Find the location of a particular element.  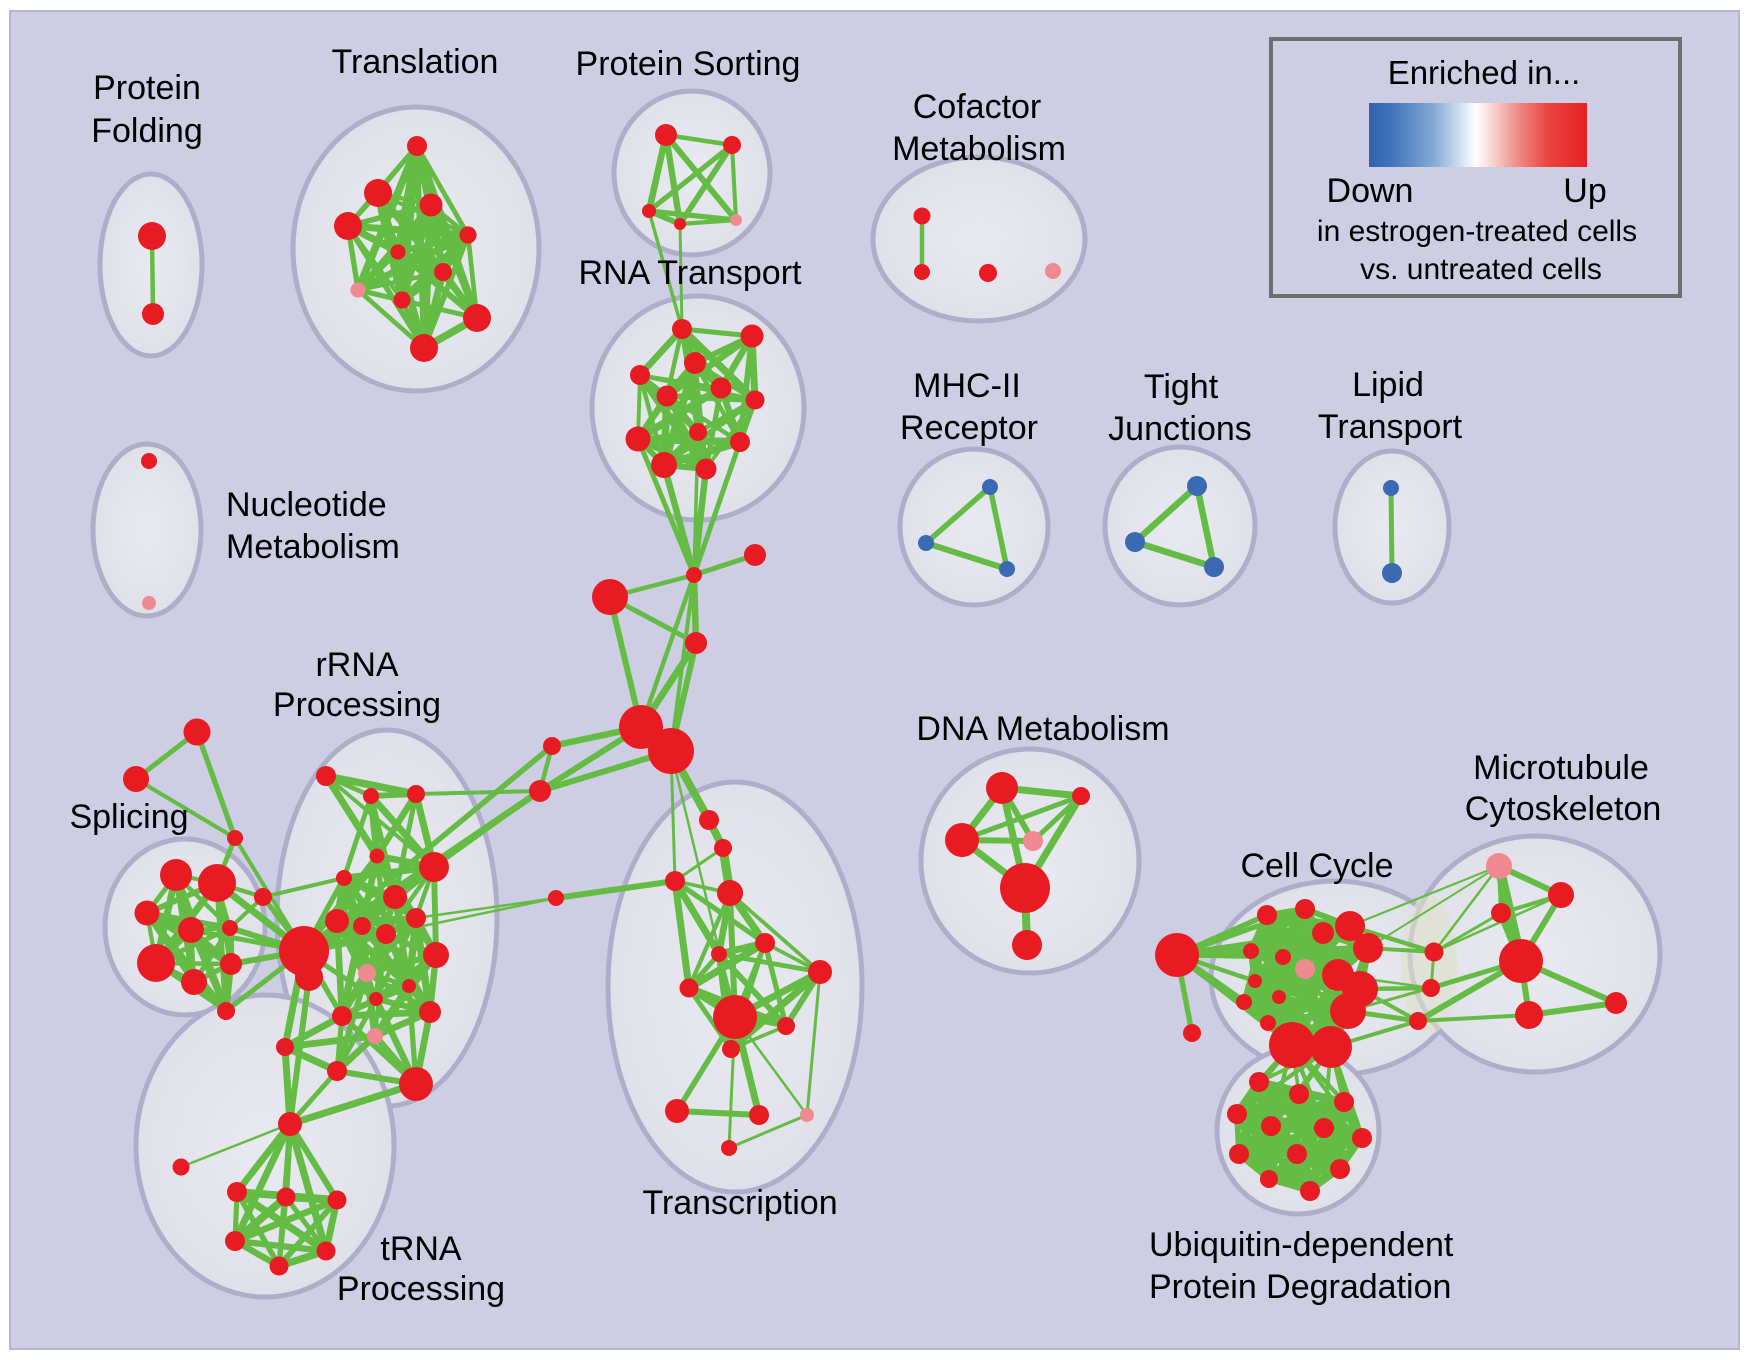

svg-text: Splicing is located at coordinates (128, 817).